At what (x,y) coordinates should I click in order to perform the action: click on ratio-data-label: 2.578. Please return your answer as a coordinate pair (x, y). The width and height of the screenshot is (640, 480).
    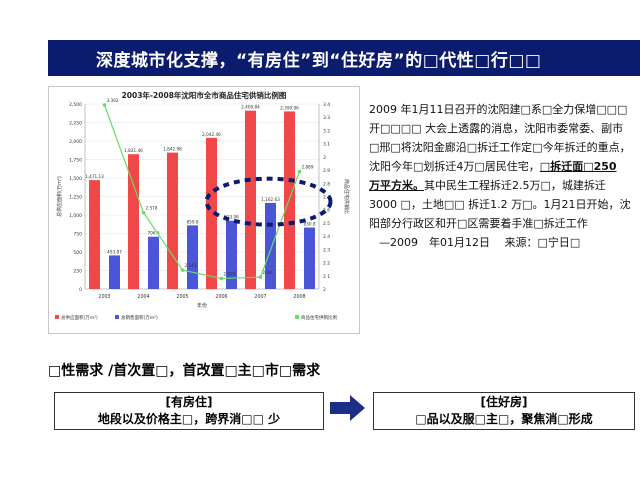
    Looking at the image, I should click on (152, 208).